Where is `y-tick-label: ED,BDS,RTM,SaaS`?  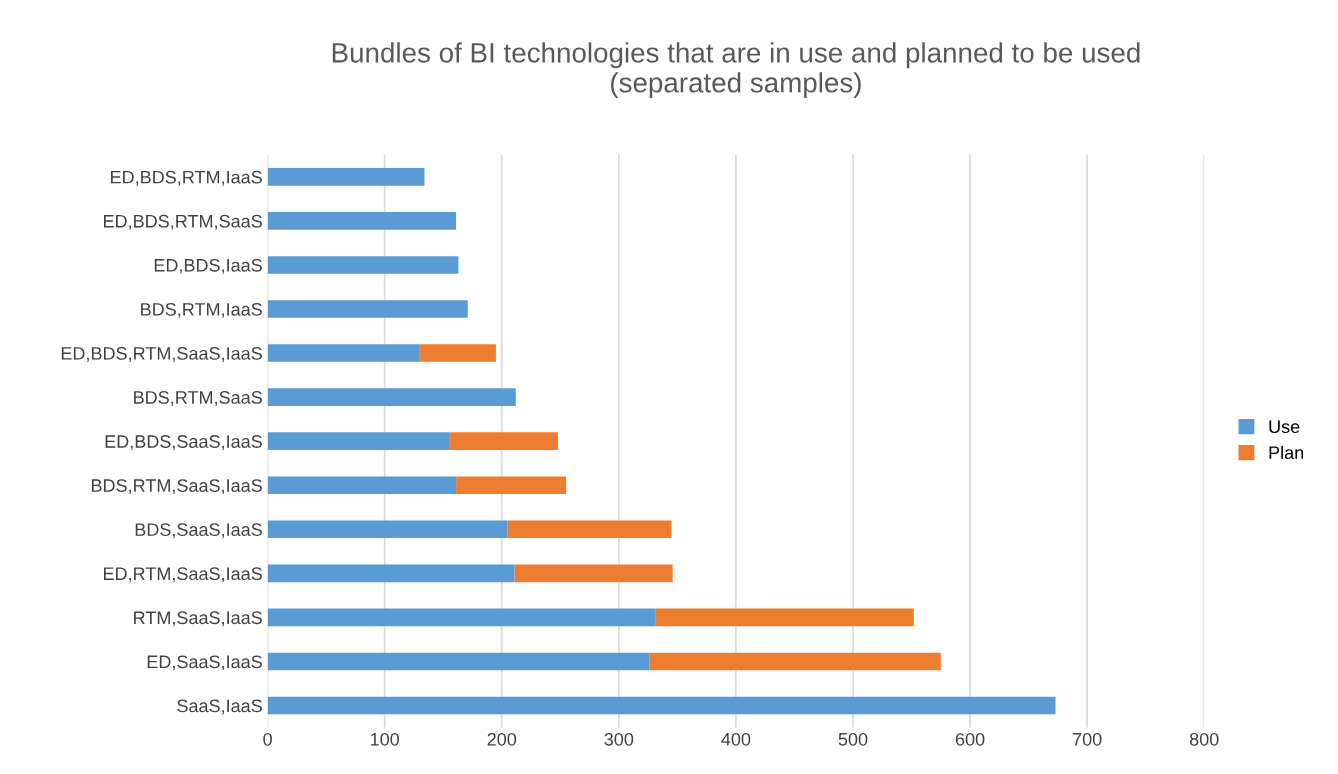 y-tick-label: ED,BDS,RTM,SaaS is located at coordinates (183, 222).